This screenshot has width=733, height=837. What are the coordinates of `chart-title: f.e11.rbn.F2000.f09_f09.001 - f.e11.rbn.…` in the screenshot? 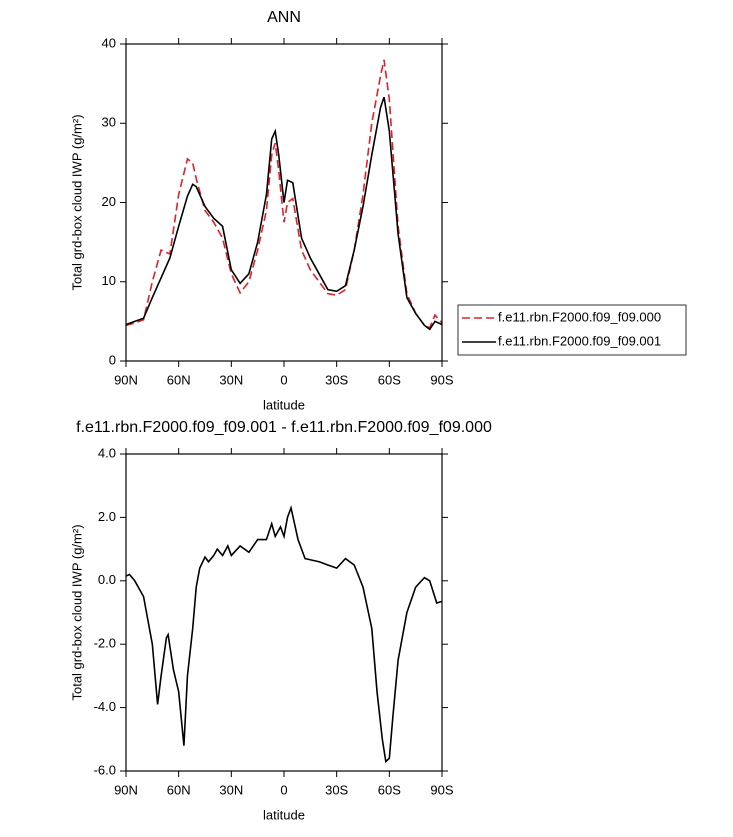 It's located at (284, 427).